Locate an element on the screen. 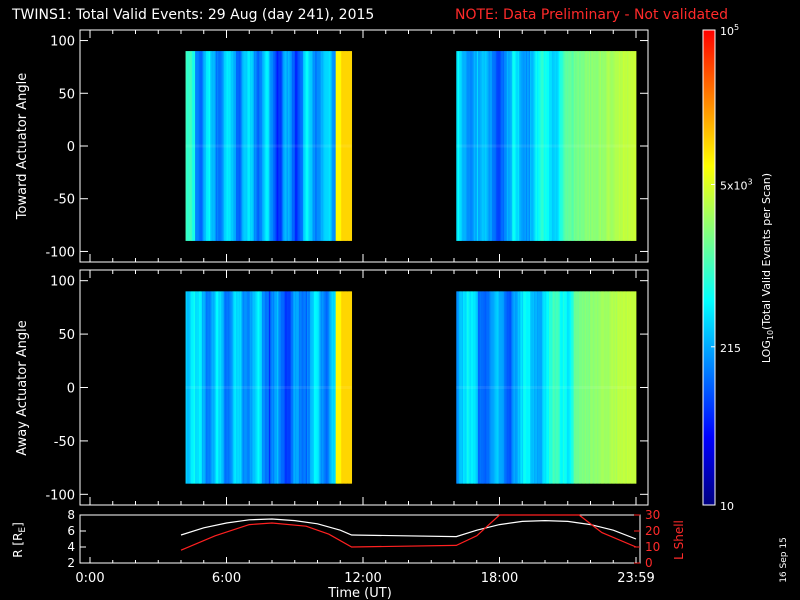 The height and width of the screenshot is (600, 800). time-tick-label-1: 6:00 is located at coordinates (226, 578).